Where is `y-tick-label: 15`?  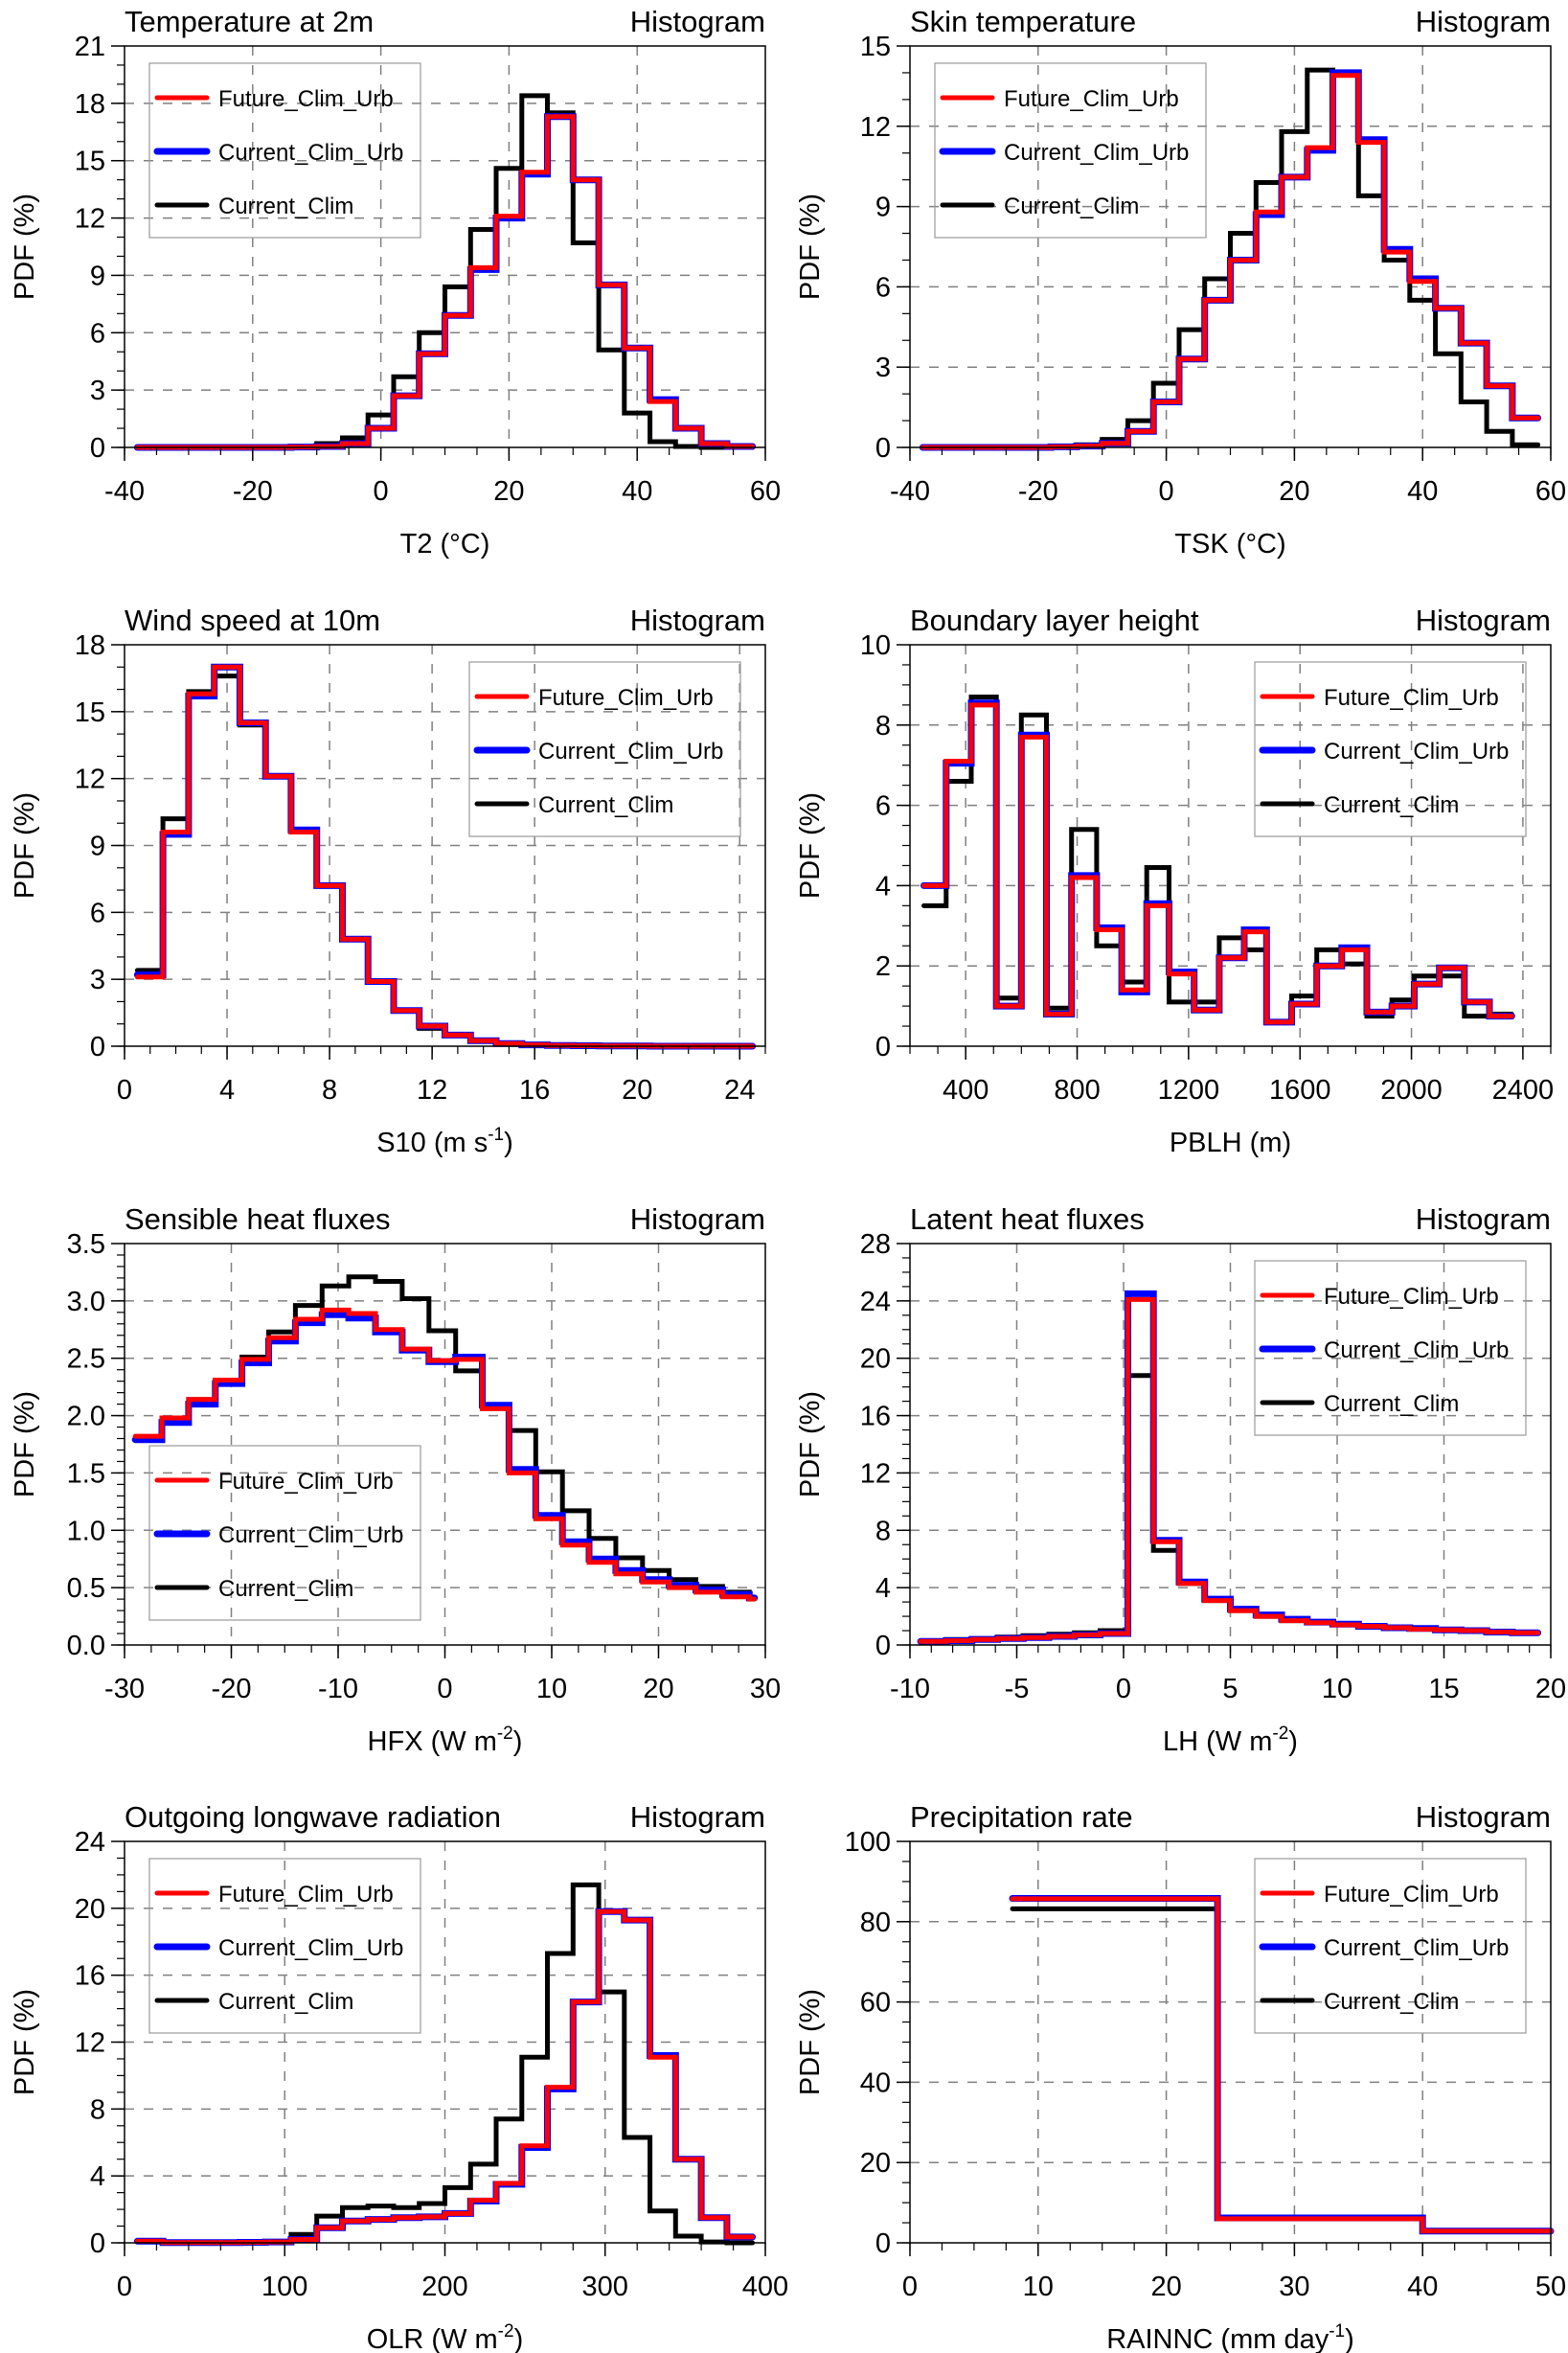
y-tick-label: 15 is located at coordinates (90, 162).